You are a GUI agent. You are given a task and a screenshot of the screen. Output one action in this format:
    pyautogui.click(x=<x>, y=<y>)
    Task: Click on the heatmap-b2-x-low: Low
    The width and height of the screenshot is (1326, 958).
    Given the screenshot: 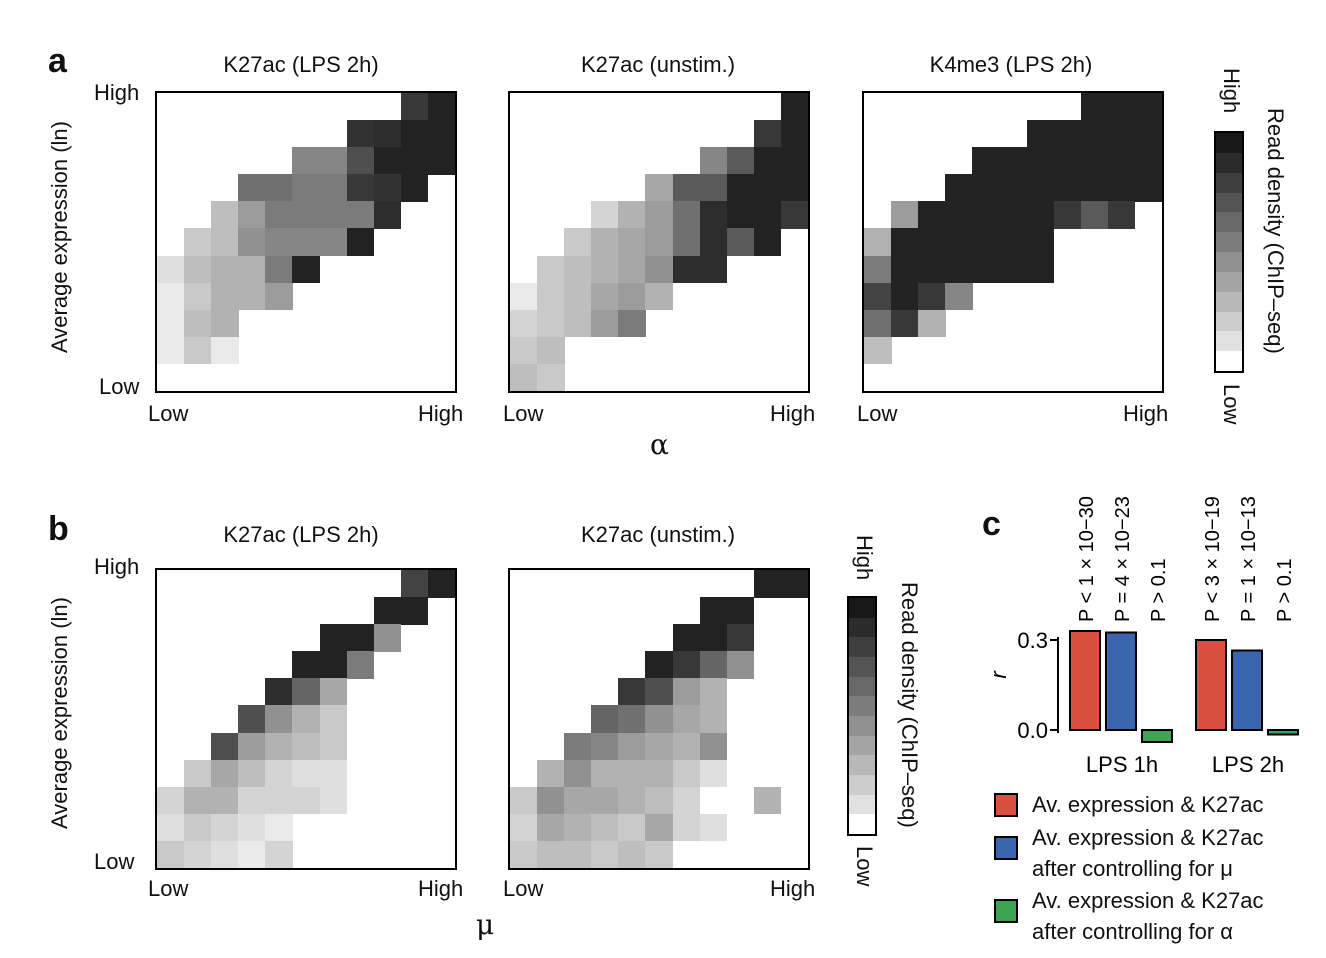 What is the action you would take?
    pyautogui.click(x=523, y=888)
    